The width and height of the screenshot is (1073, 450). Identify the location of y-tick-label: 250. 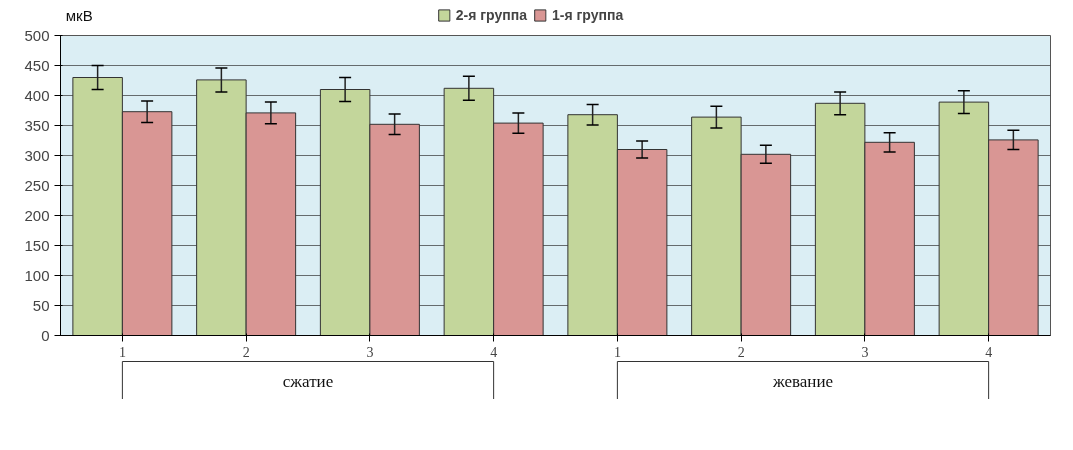
(37, 185).